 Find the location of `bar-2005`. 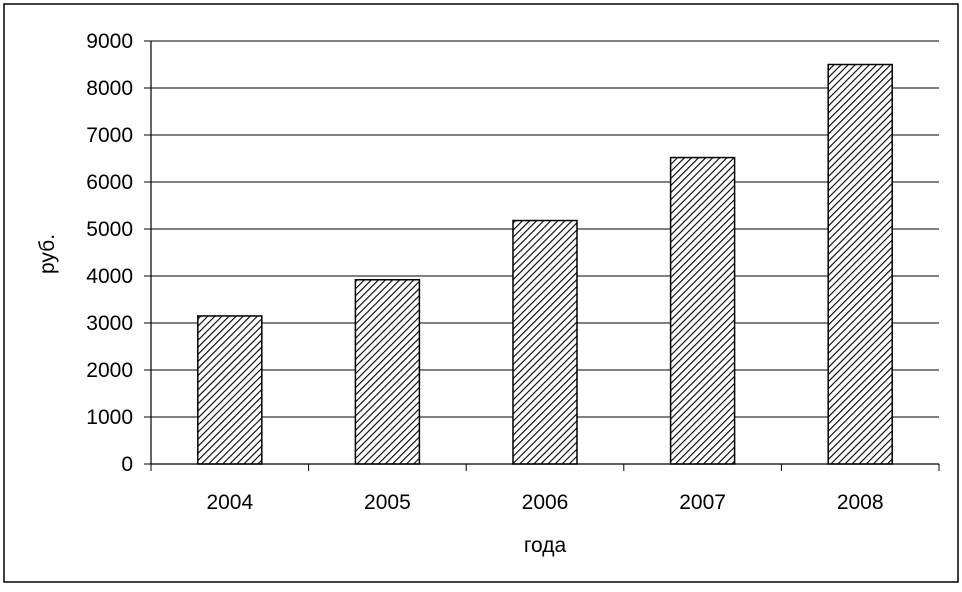

bar-2005 is located at coordinates (387, 372).